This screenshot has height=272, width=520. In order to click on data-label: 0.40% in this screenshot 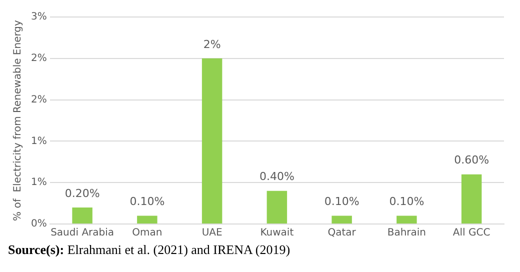, I will do `click(276, 177)`.